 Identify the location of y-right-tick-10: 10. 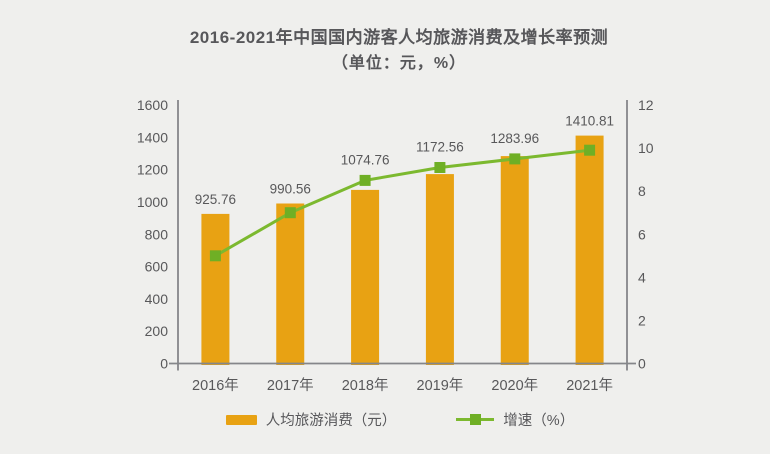
(646, 148).